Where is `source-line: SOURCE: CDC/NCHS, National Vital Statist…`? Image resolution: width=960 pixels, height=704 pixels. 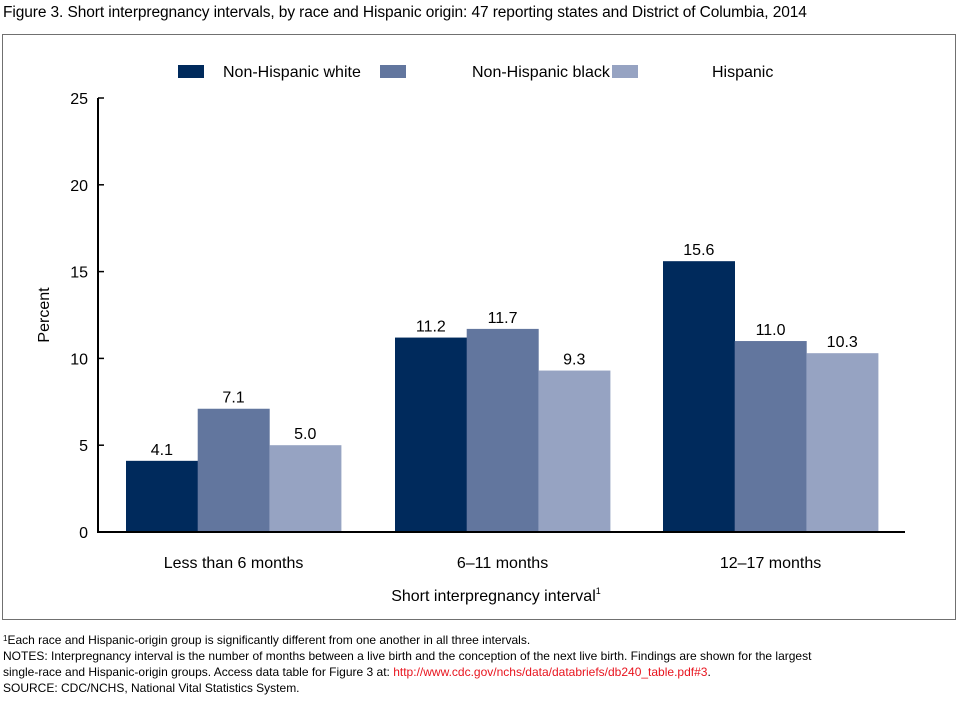 source-line: SOURCE: CDC/NCHS, National Vital Statist… is located at coordinates (151, 688).